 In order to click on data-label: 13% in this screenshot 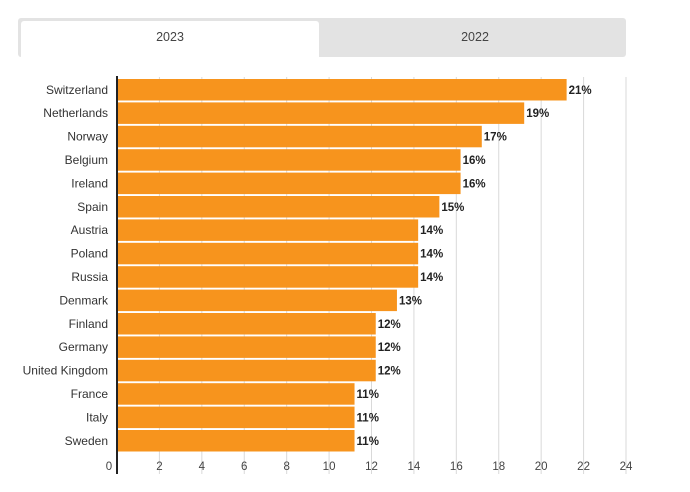, I will do `click(410, 301)`.